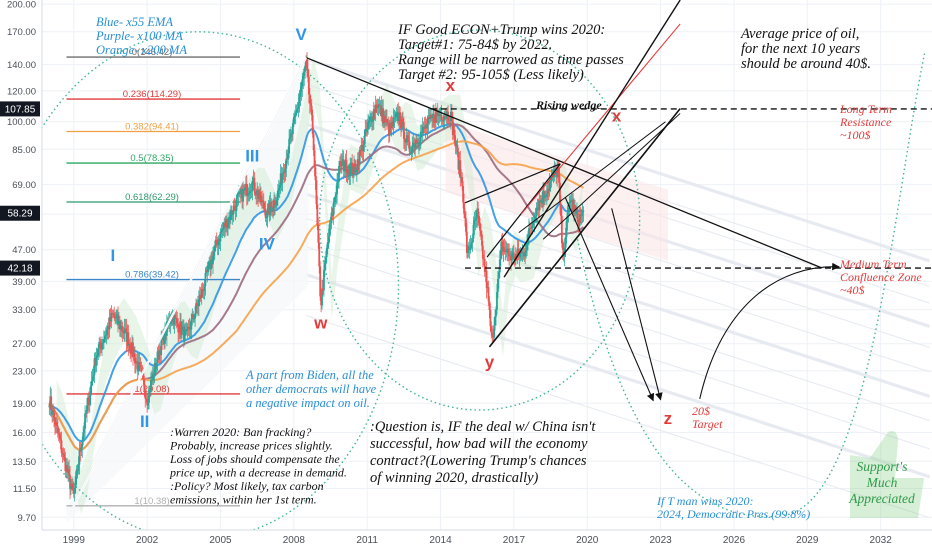 Image resolution: width=932 pixels, height=555 pixels. I want to click on y-tick-label: 200.00, so click(21, 5).